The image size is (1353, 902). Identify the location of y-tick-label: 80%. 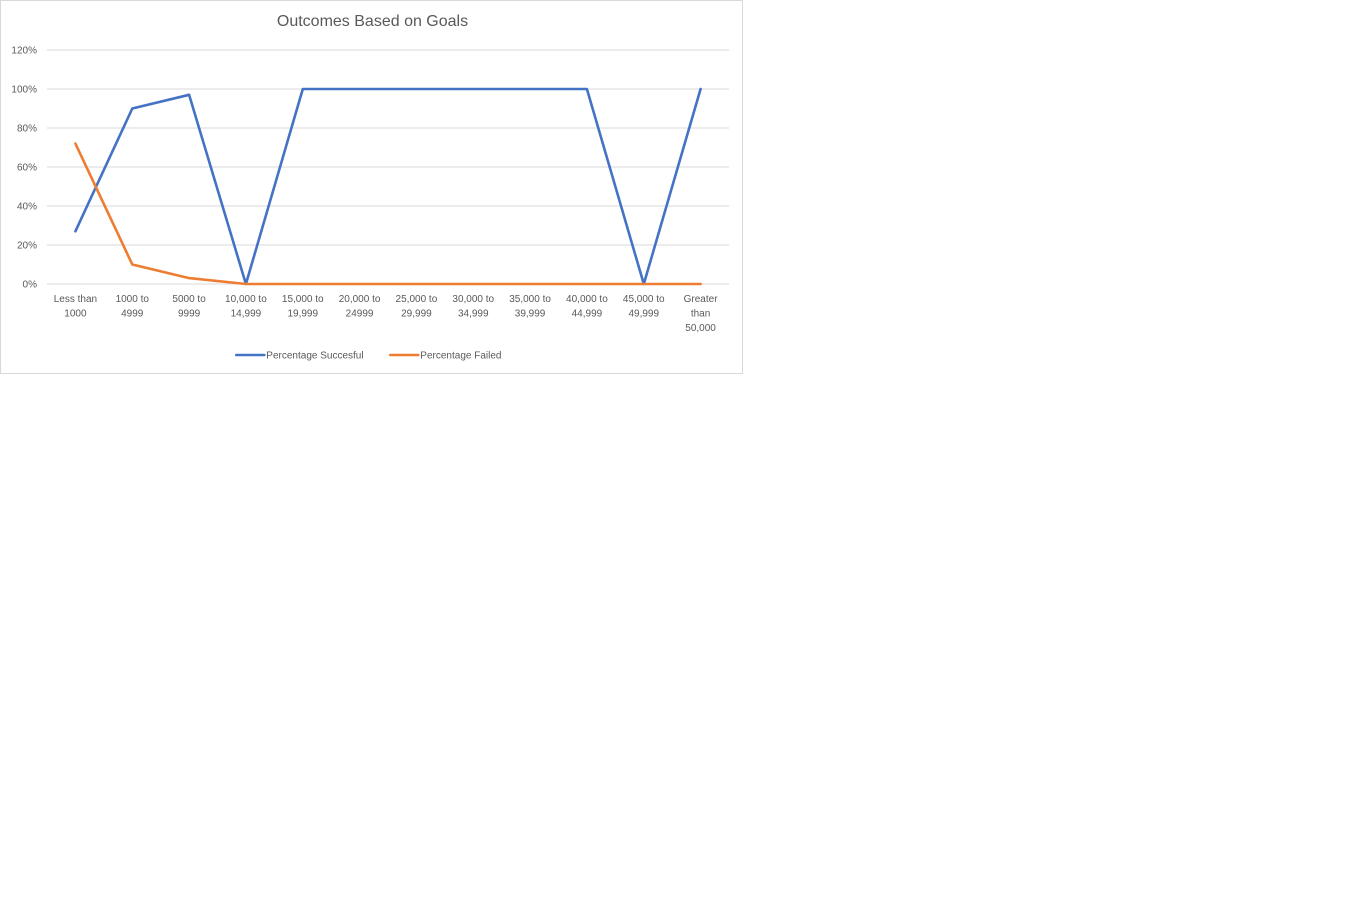
(27, 129).